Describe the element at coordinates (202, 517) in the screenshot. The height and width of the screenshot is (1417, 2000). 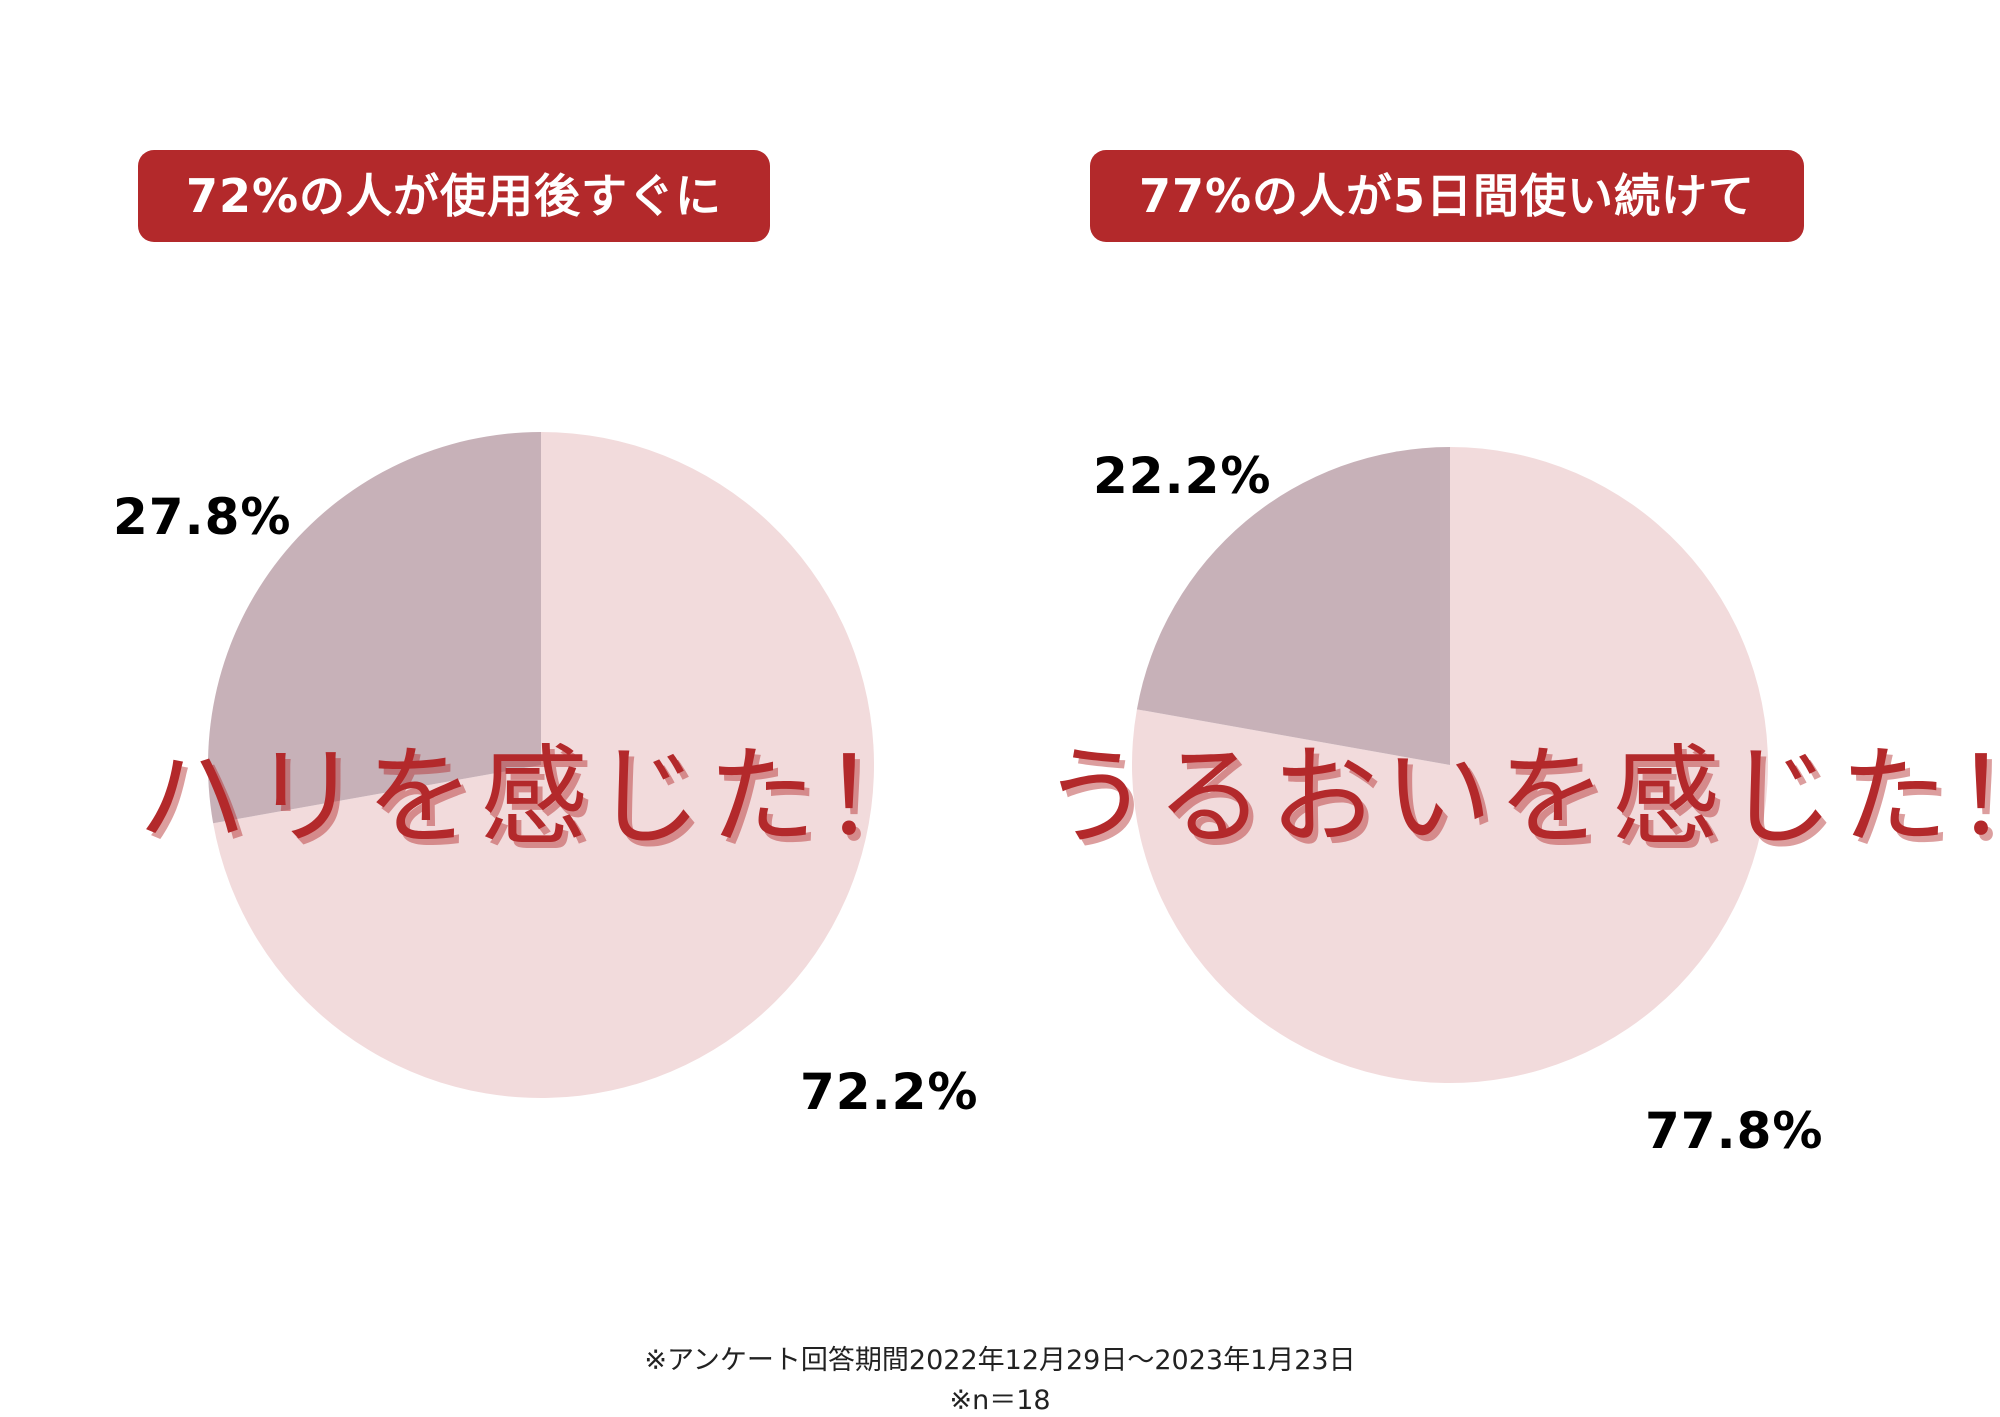
I see `slice-label-minor: 27.8%` at that location.